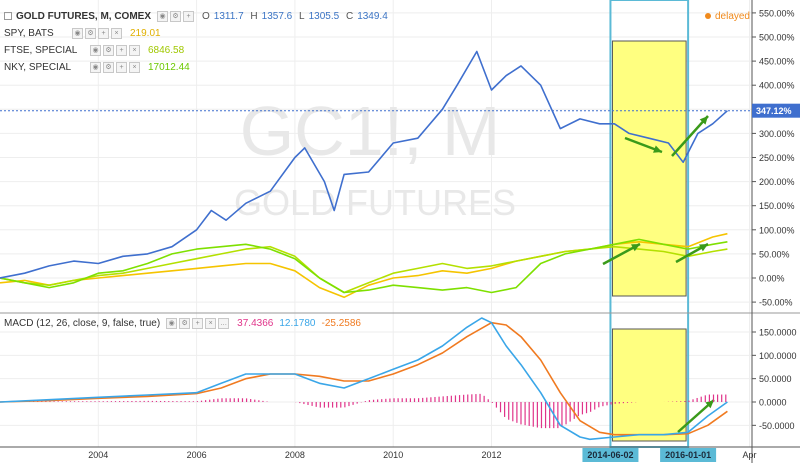 This screenshot has width=800, height=468. I want to click on compare-legend-spy: SPY, BATS ◉ ⚙ + × 219.01, so click(82, 33).